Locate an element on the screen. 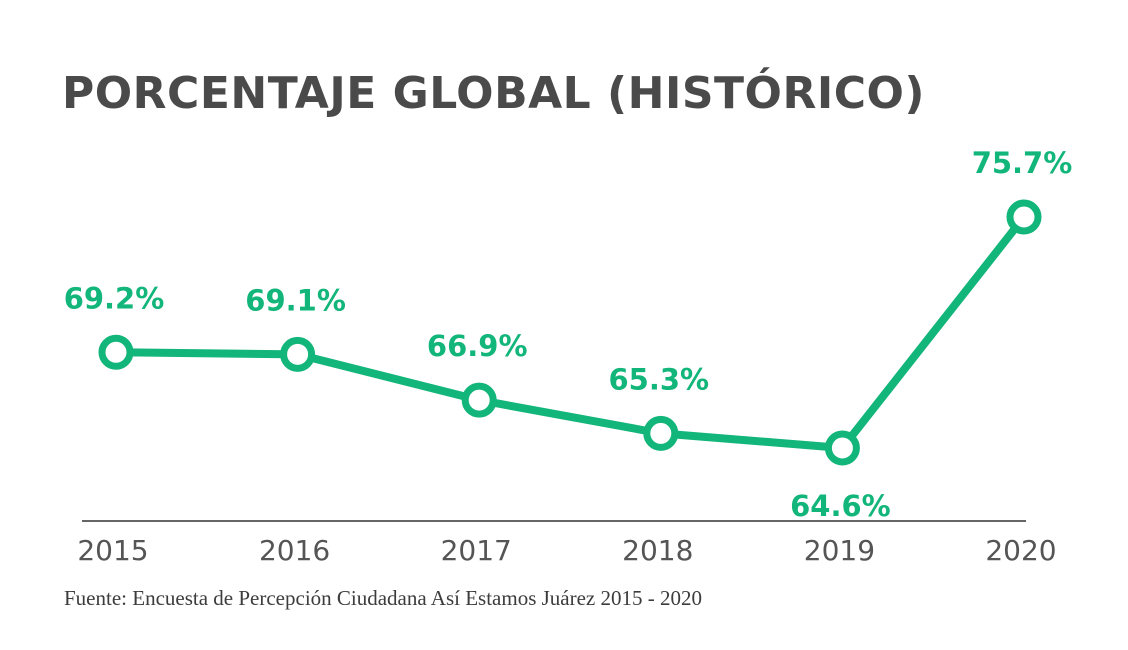  data-label-2020: 75.7% is located at coordinates (1022, 163).